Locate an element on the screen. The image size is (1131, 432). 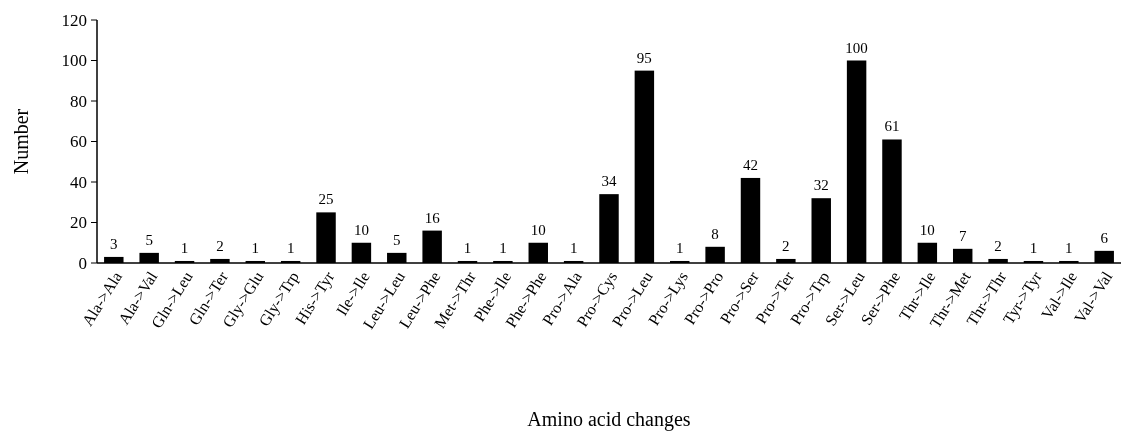
y-axis-title: Number is located at coordinates (21, 141).